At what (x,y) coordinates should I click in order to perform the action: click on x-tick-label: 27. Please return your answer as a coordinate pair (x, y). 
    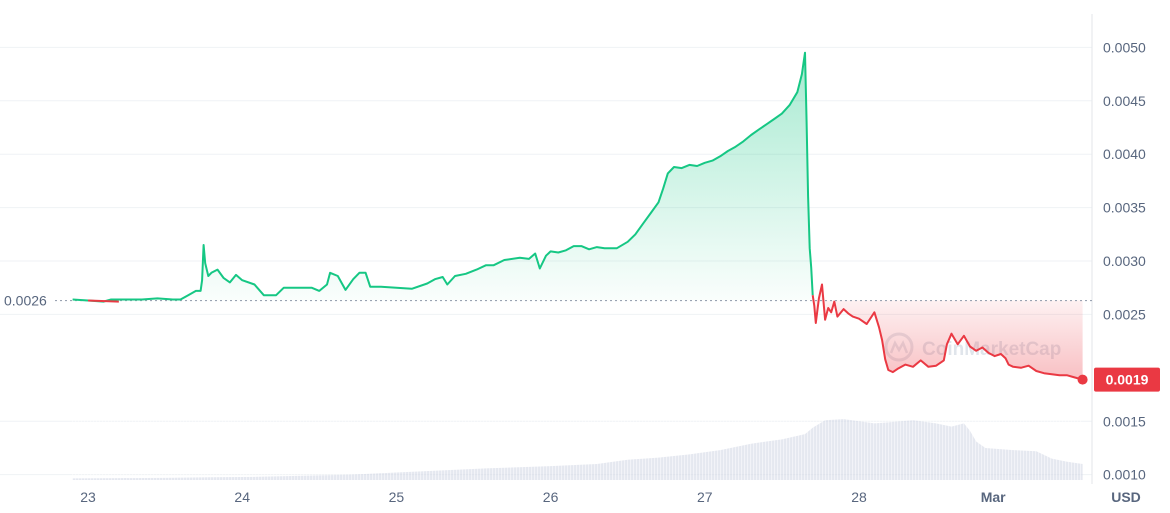
    Looking at the image, I should click on (705, 497).